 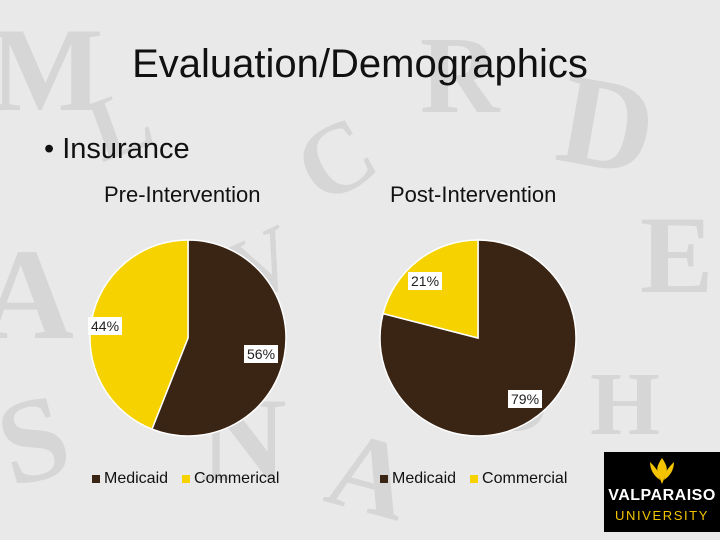 I want to click on valparaiso-university-logo: VALPARAISO UNIVERSITY, so click(x=662, y=492).